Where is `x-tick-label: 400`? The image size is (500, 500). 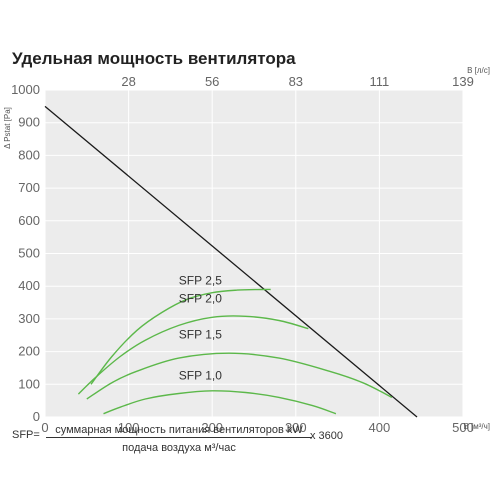 x-tick-label: 400 is located at coordinates (380, 427).